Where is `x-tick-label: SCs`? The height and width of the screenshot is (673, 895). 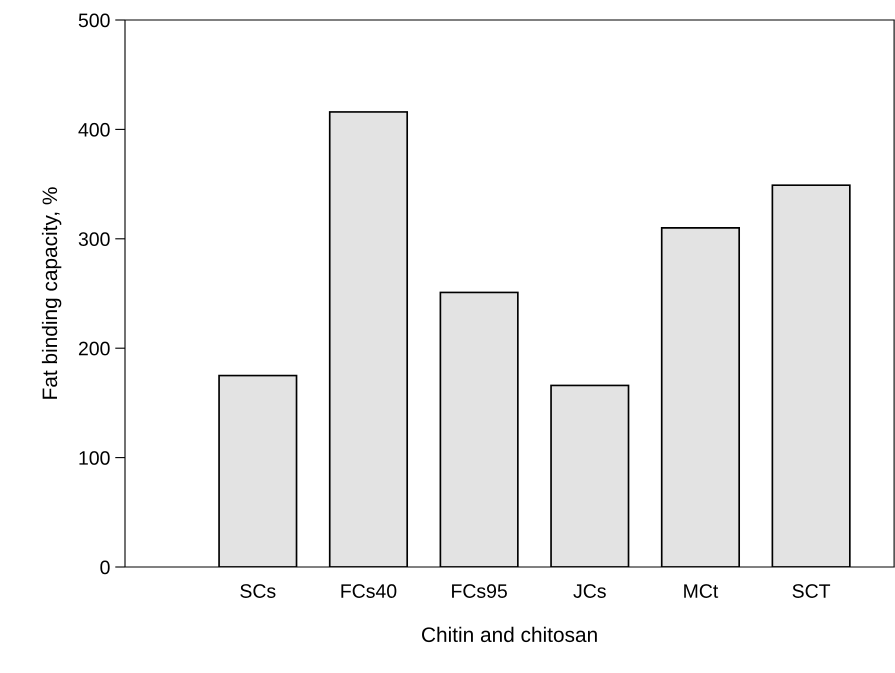
x-tick-label: SCs is located at coordinates (258, 591).